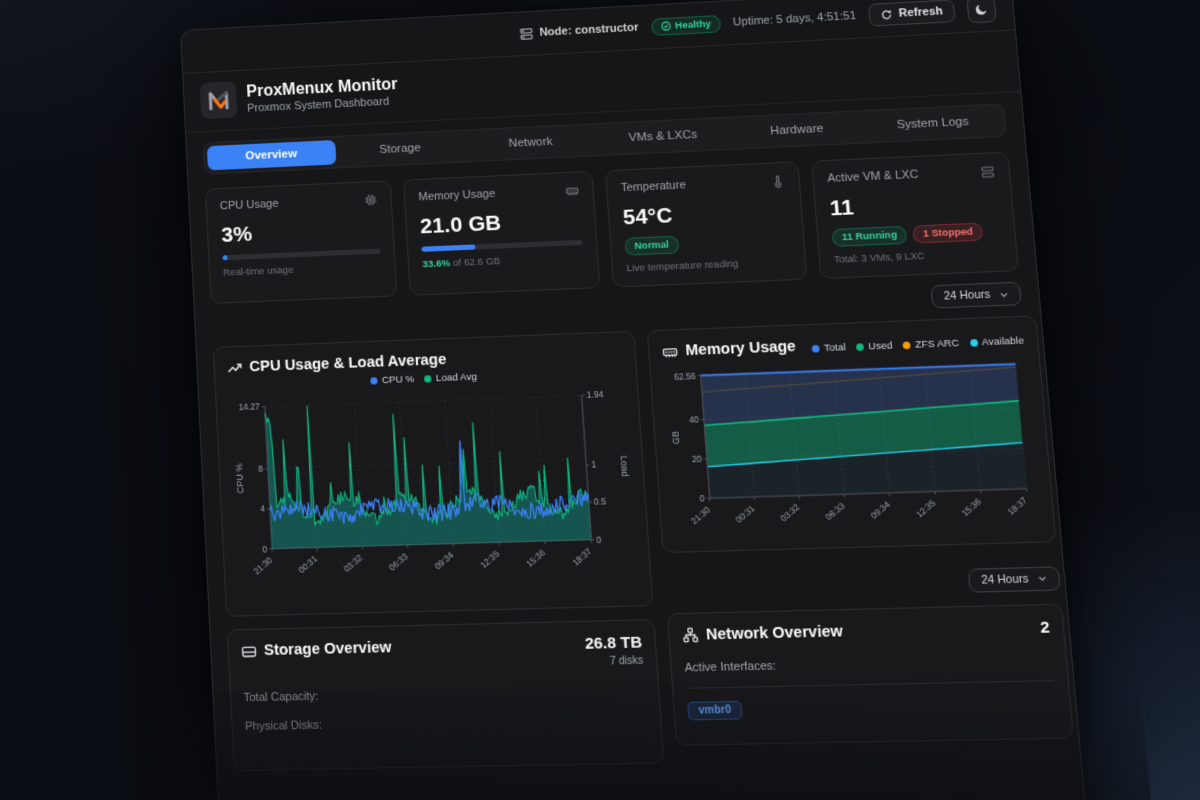 Image resolution: width=1200 pixels, height=800 pixels. I want to click on tab-storage: Storage, so click(400, 149).